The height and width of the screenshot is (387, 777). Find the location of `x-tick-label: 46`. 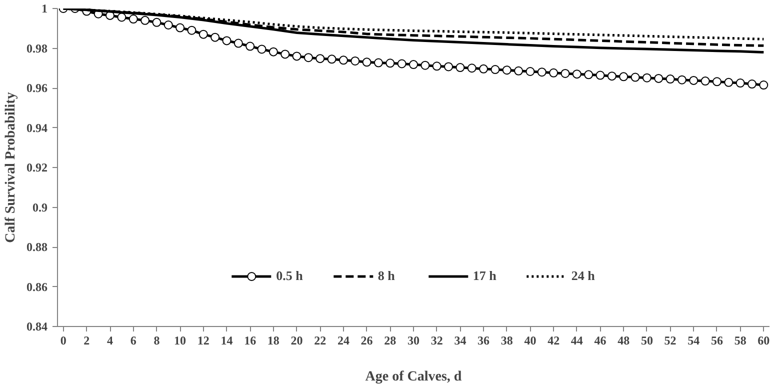

x-tick-label: 46 is located at coordinates (600, 341).